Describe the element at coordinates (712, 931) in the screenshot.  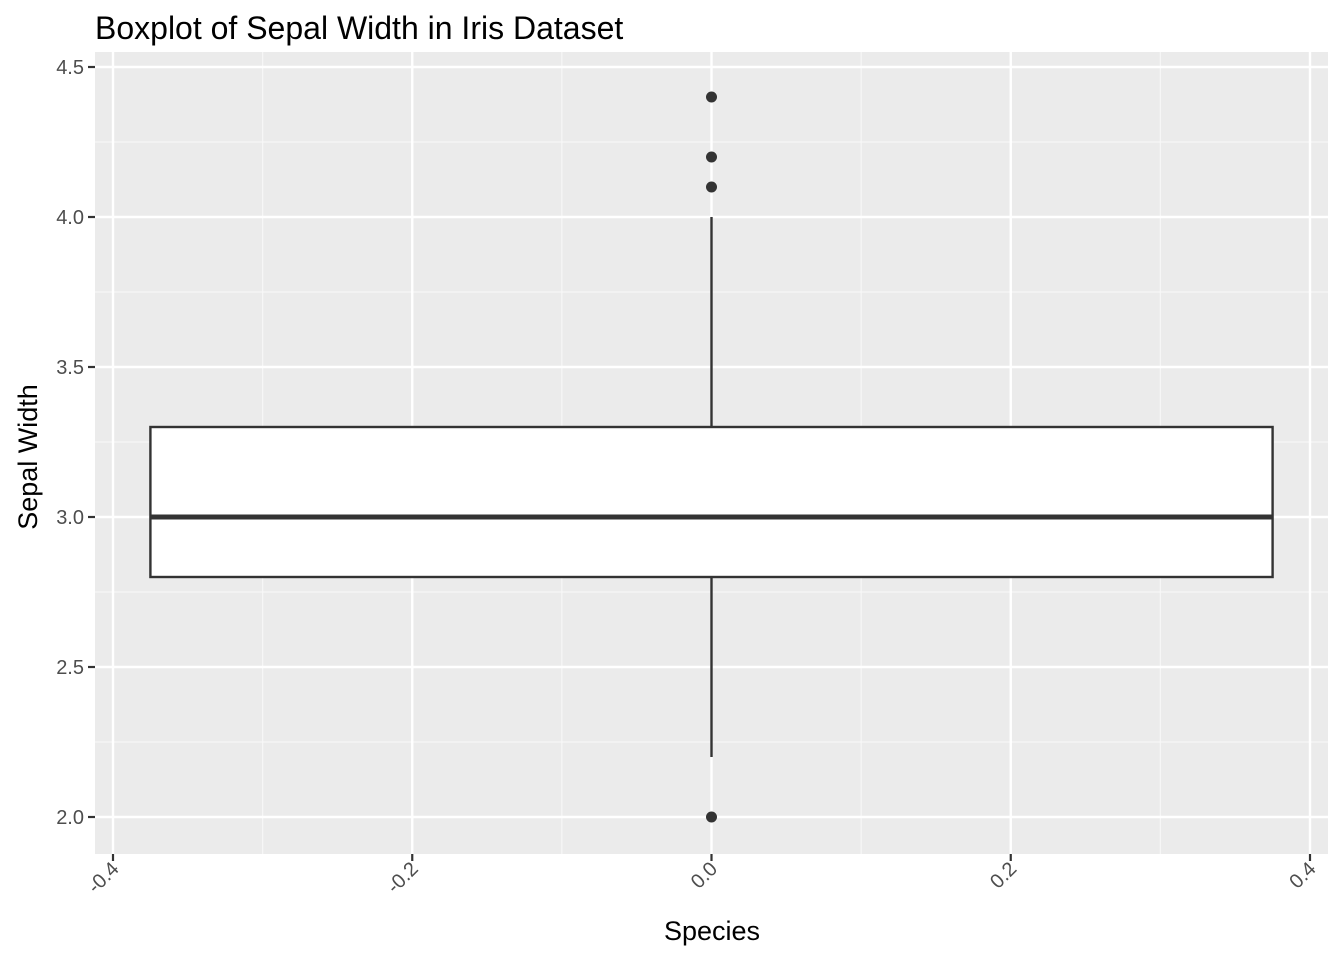
I see `x-axis-title: Species` at that location.